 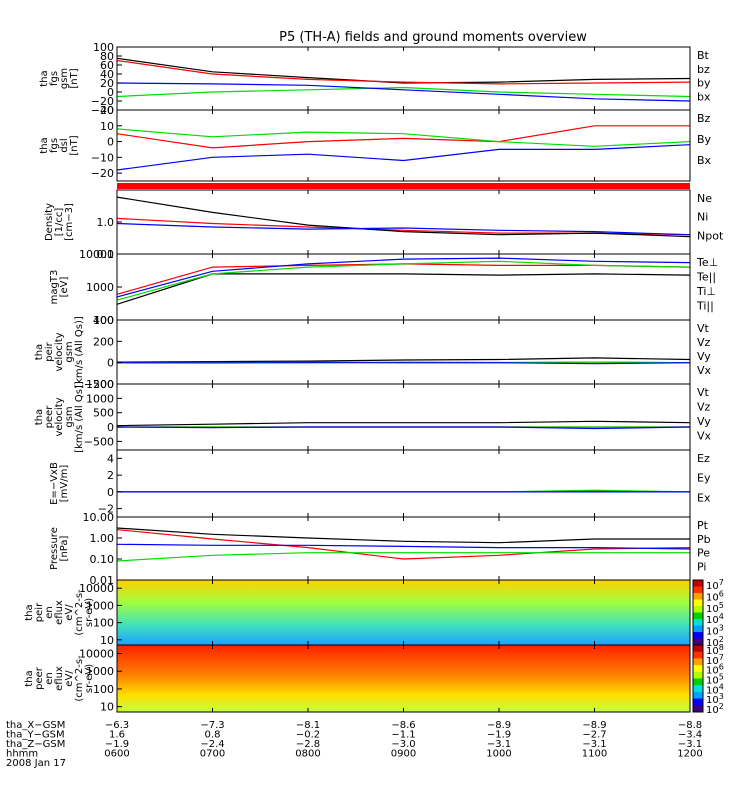 I want to click on series-fgs-dsl-Bz, so click(x=403, y=137).